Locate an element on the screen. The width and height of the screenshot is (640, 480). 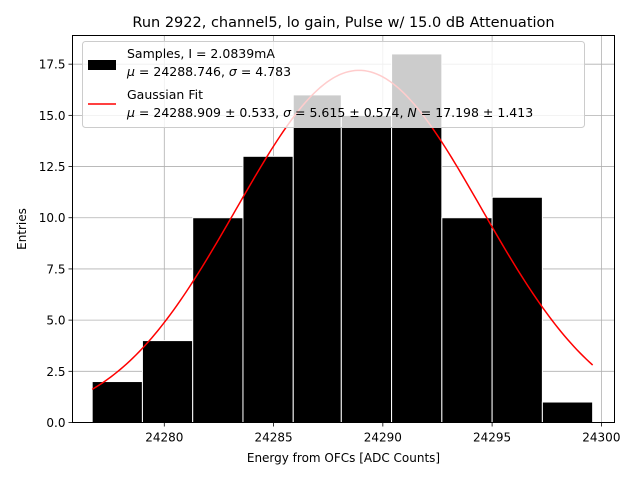
legend-label-fit: Gaussian Fit is located at coordinates (165, 94).